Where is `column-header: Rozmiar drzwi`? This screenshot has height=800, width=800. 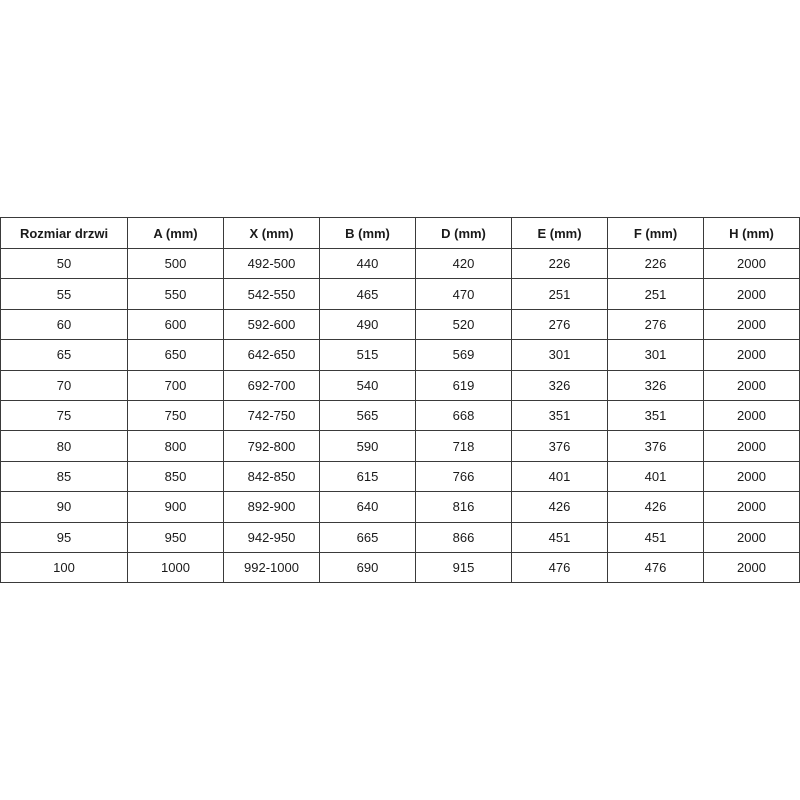 column-header: Rozmiar drzwi is located at coordinates (64, 233).